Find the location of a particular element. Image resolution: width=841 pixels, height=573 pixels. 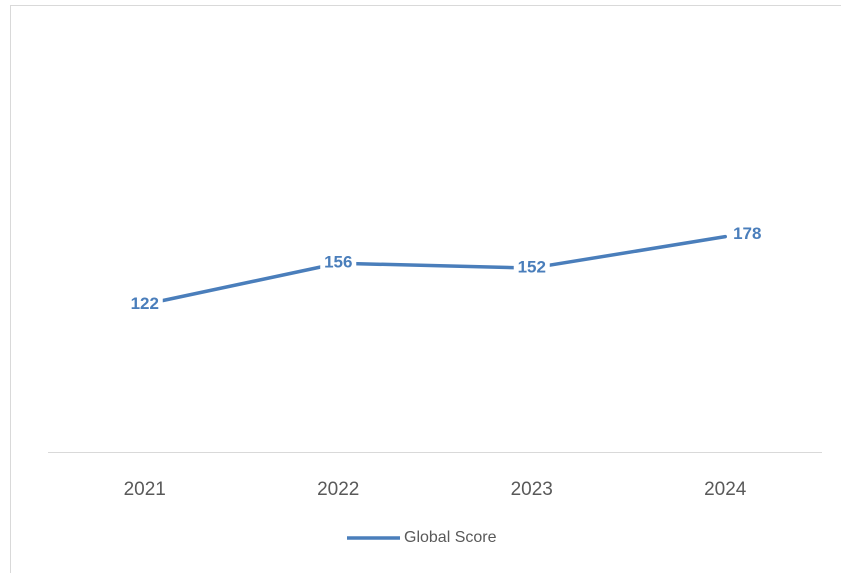

legend-label: Global Score is located at coordinates (450, 537).